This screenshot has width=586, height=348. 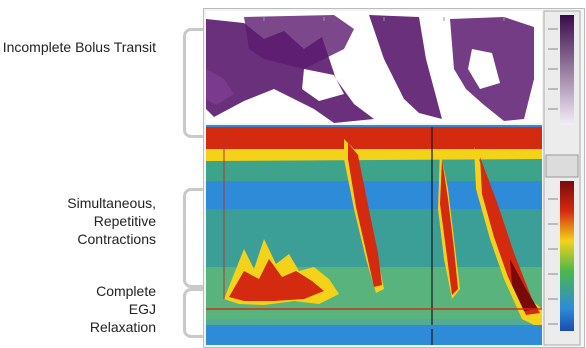 What do you see at coordinates (567, 256) in the screenshot?
I see `pressure-colorbar` at bounding box center [567, 256].